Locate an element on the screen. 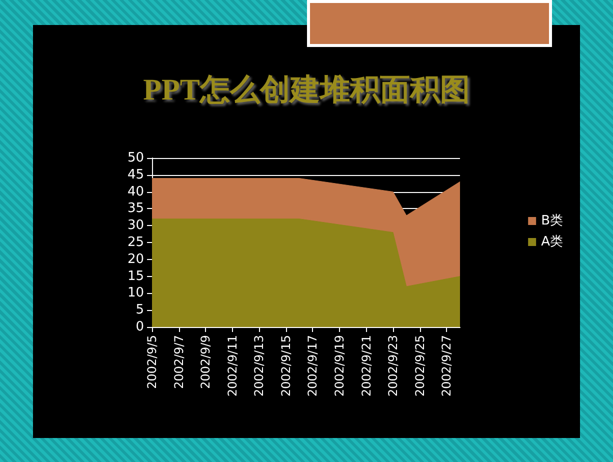 The image size is (613, 462). x-tick-label: 2002/9/15 is located at coordinates (285, 366).